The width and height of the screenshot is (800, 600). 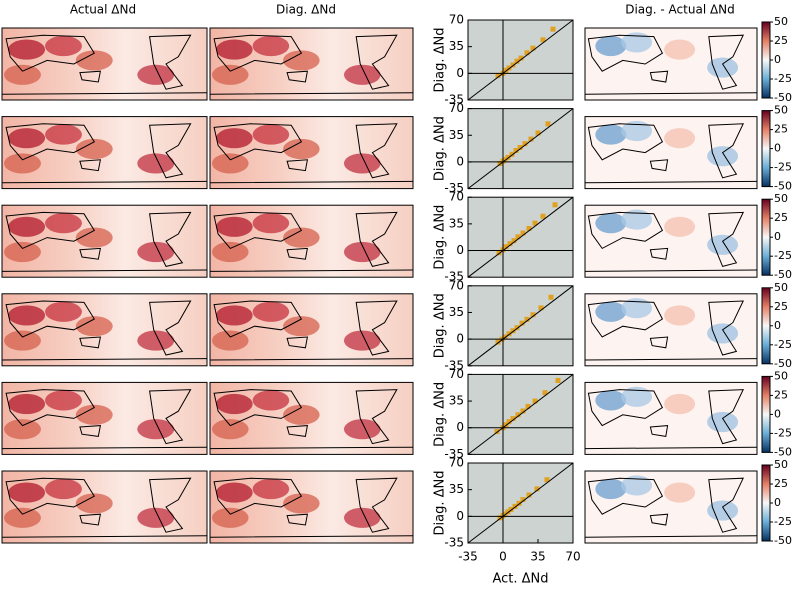 I want to click on y-axis-label: Diag. ΔNd, so click(x=440, y=414).